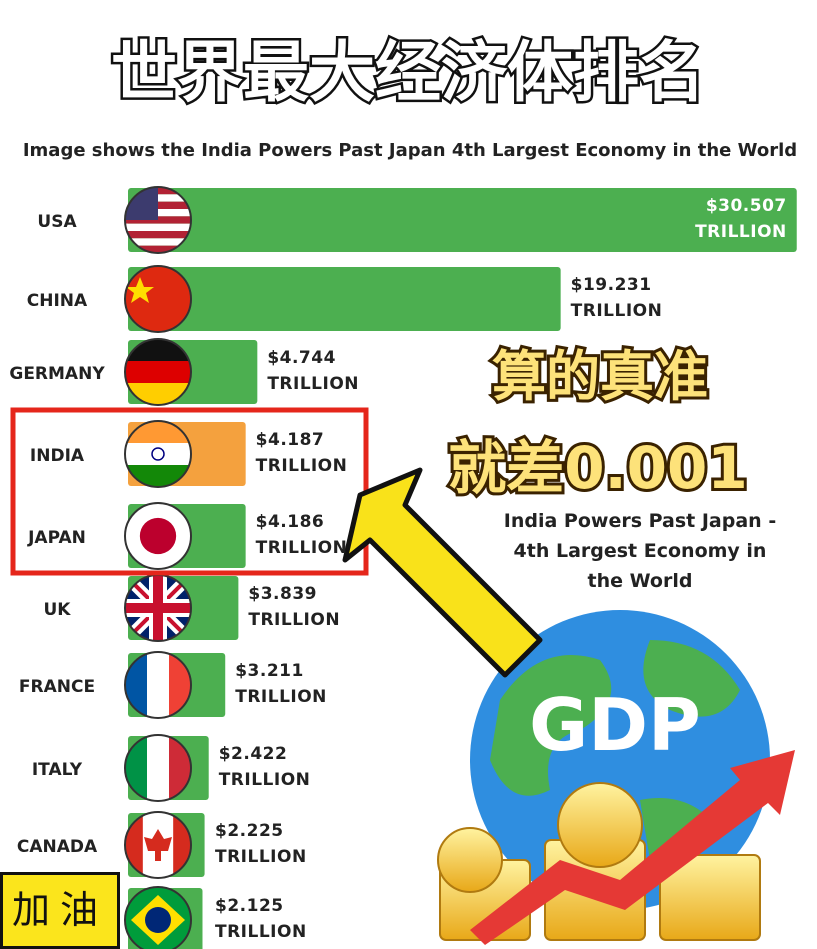 Image resolution: width=817 pixels, height=949 pixels. Describe the element at coordinates (281, 684) in the screenshot. I see `value-label: $3.211 TRILLION` at that location.